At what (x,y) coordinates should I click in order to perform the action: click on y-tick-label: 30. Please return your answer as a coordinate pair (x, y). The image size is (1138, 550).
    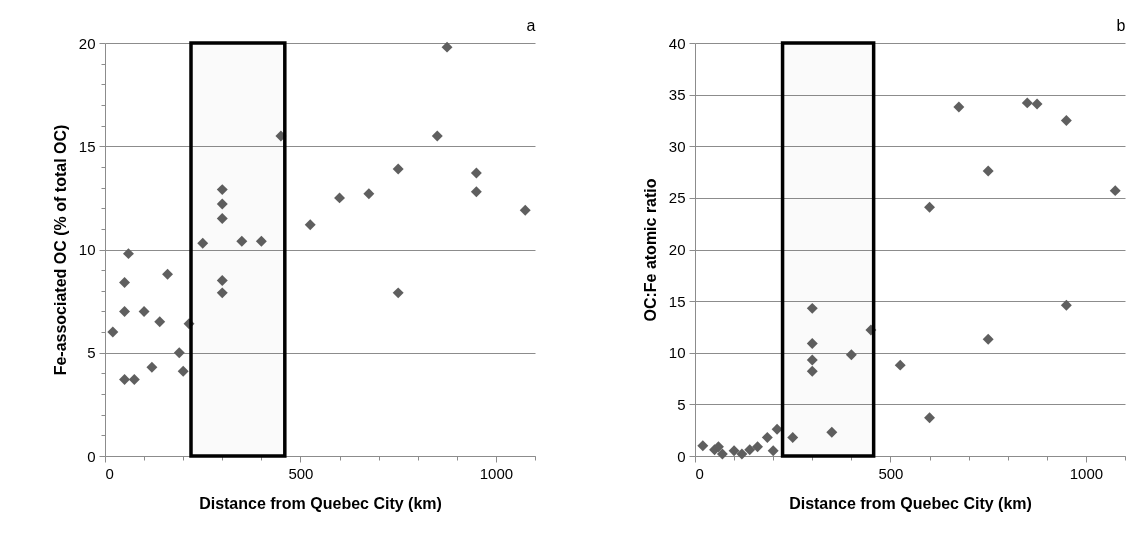
    Looking at the image, I should click on (677, 146).